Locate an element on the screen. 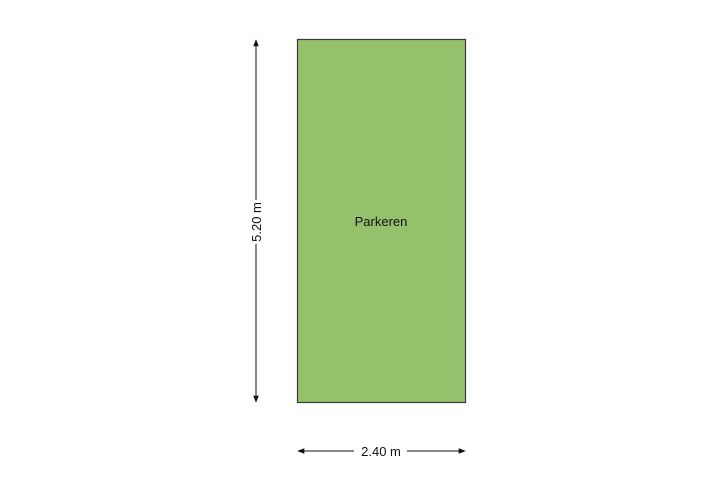 The width and height of the screenshot is (720, 493). room-label: Parkeren is located at coordinates (381, 221).